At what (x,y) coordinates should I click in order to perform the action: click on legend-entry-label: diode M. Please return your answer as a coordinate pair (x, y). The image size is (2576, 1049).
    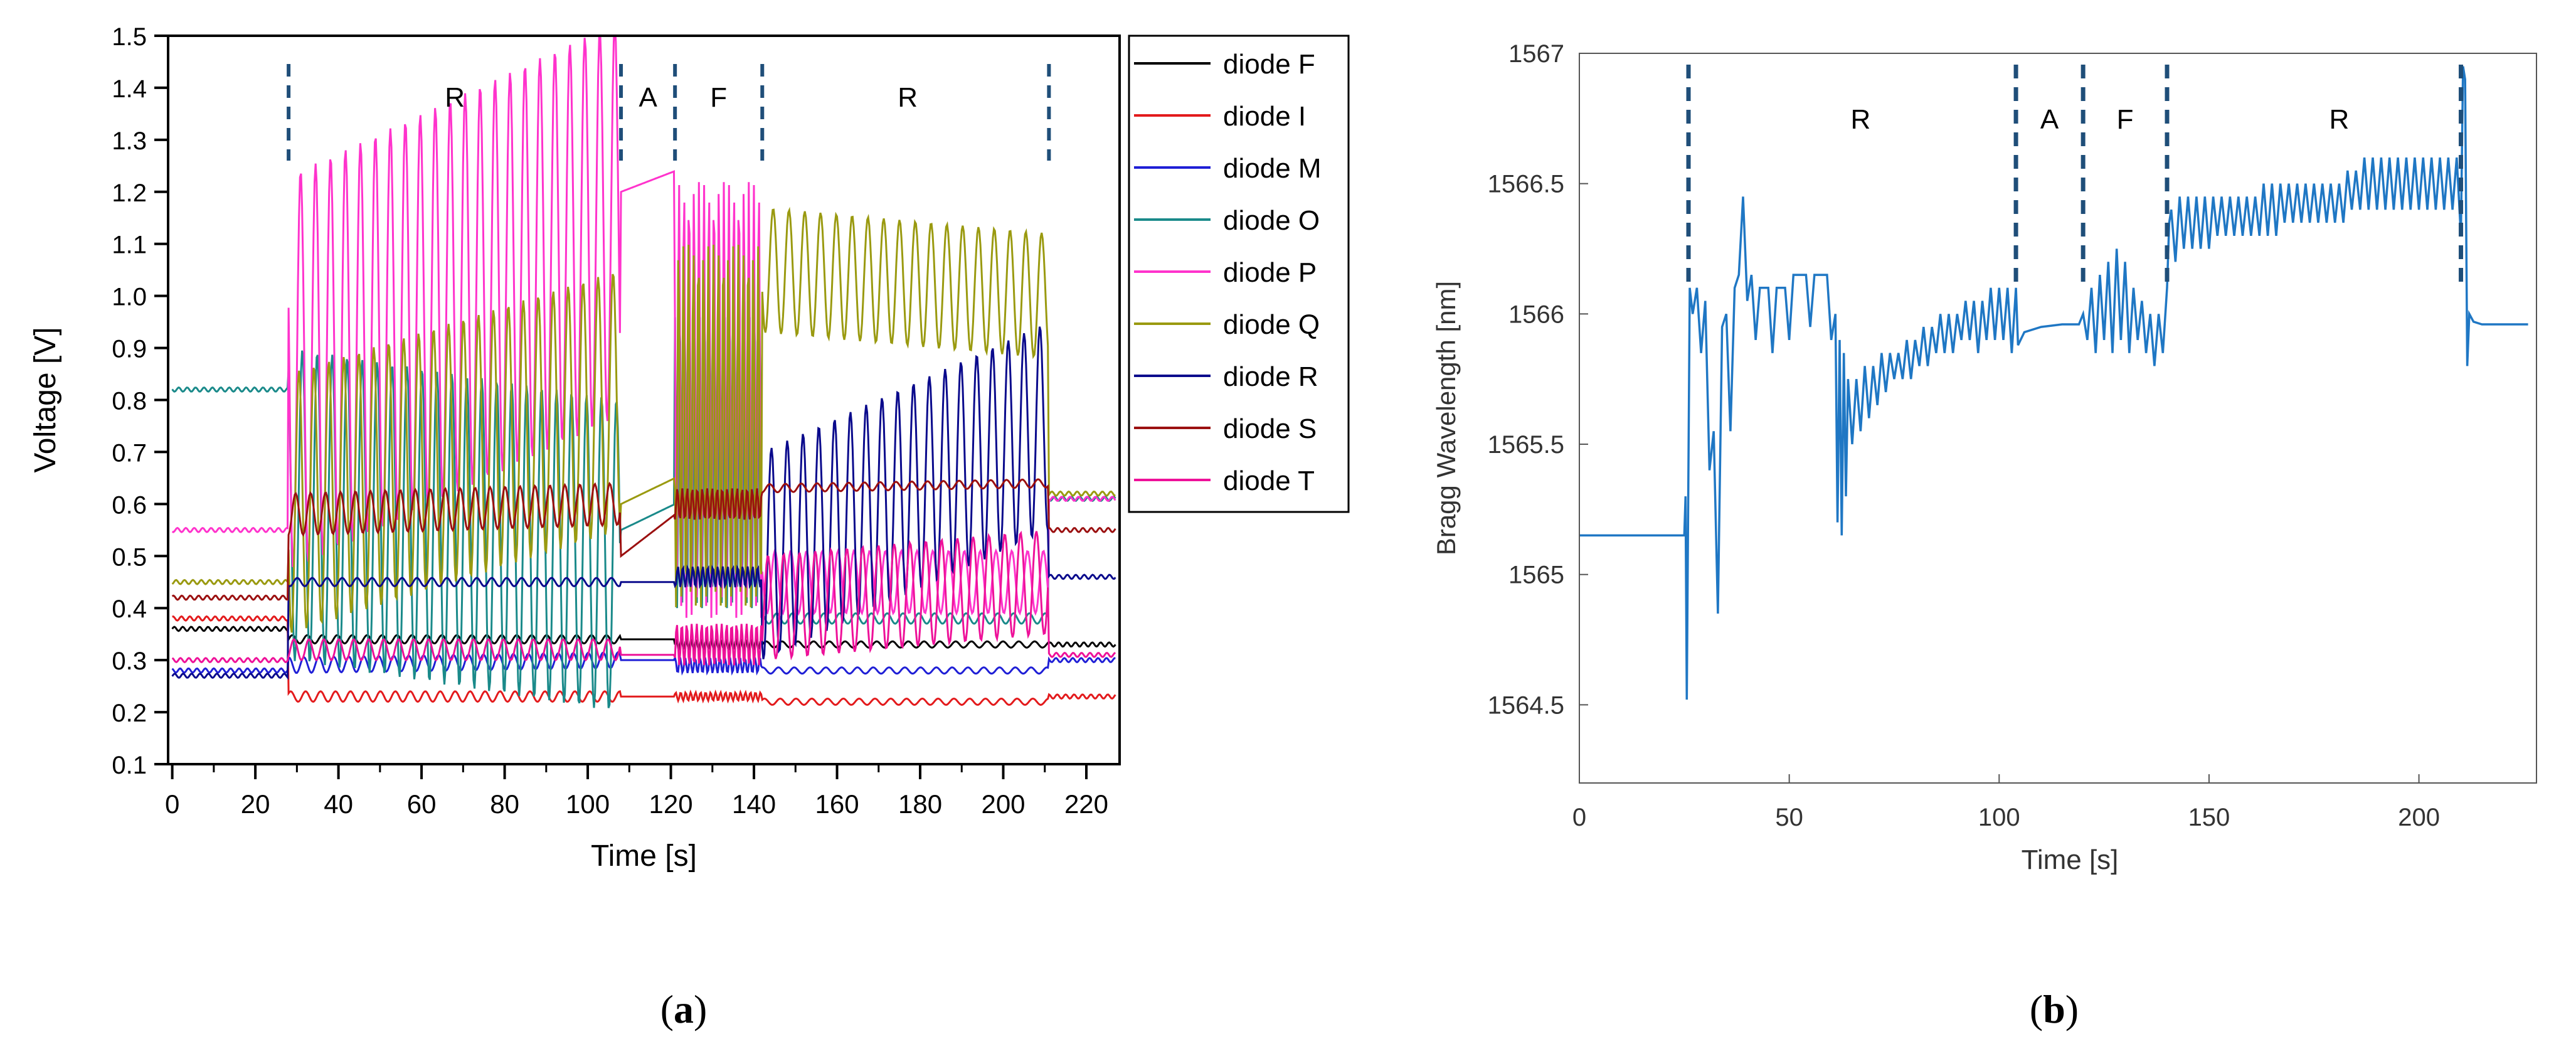
    Looking at the image, I should click on (1272, 168).